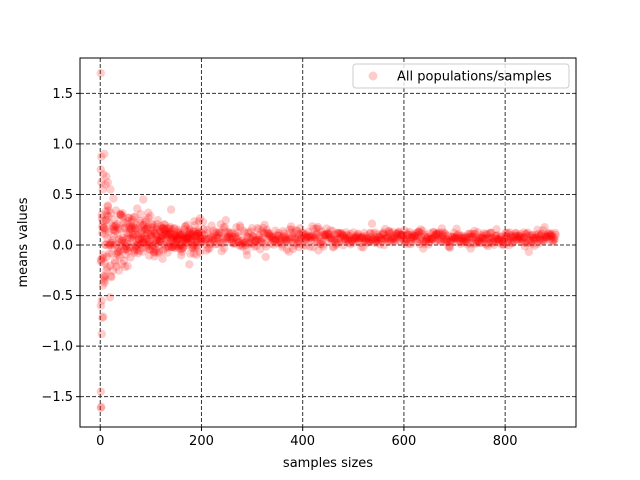 Image resolution: width=640 pixels, height=480 pixels. What do you see at coordinates (57, 347) in the screenshot?
I see `y-tick-label: −1.0` at bounding box center [57, 347].